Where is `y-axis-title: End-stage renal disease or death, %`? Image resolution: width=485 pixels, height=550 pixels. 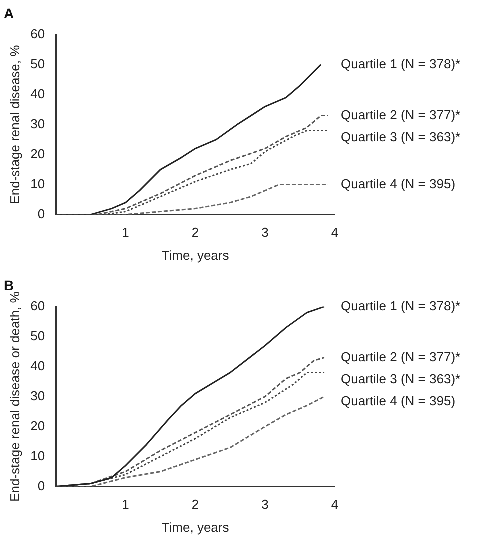
y-axis-title: End-stage renal disease or death, % is located at coordinates (14, 396).